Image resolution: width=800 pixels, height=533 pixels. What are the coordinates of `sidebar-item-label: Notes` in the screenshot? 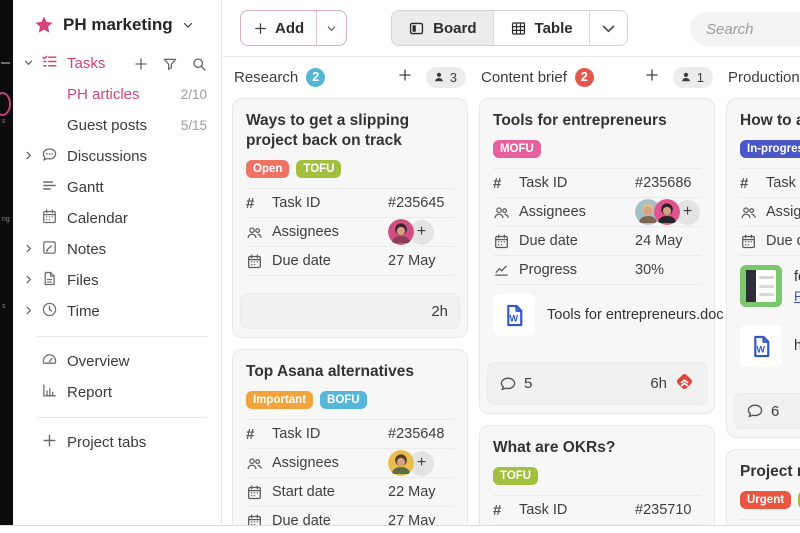 It's located at (87, 249).